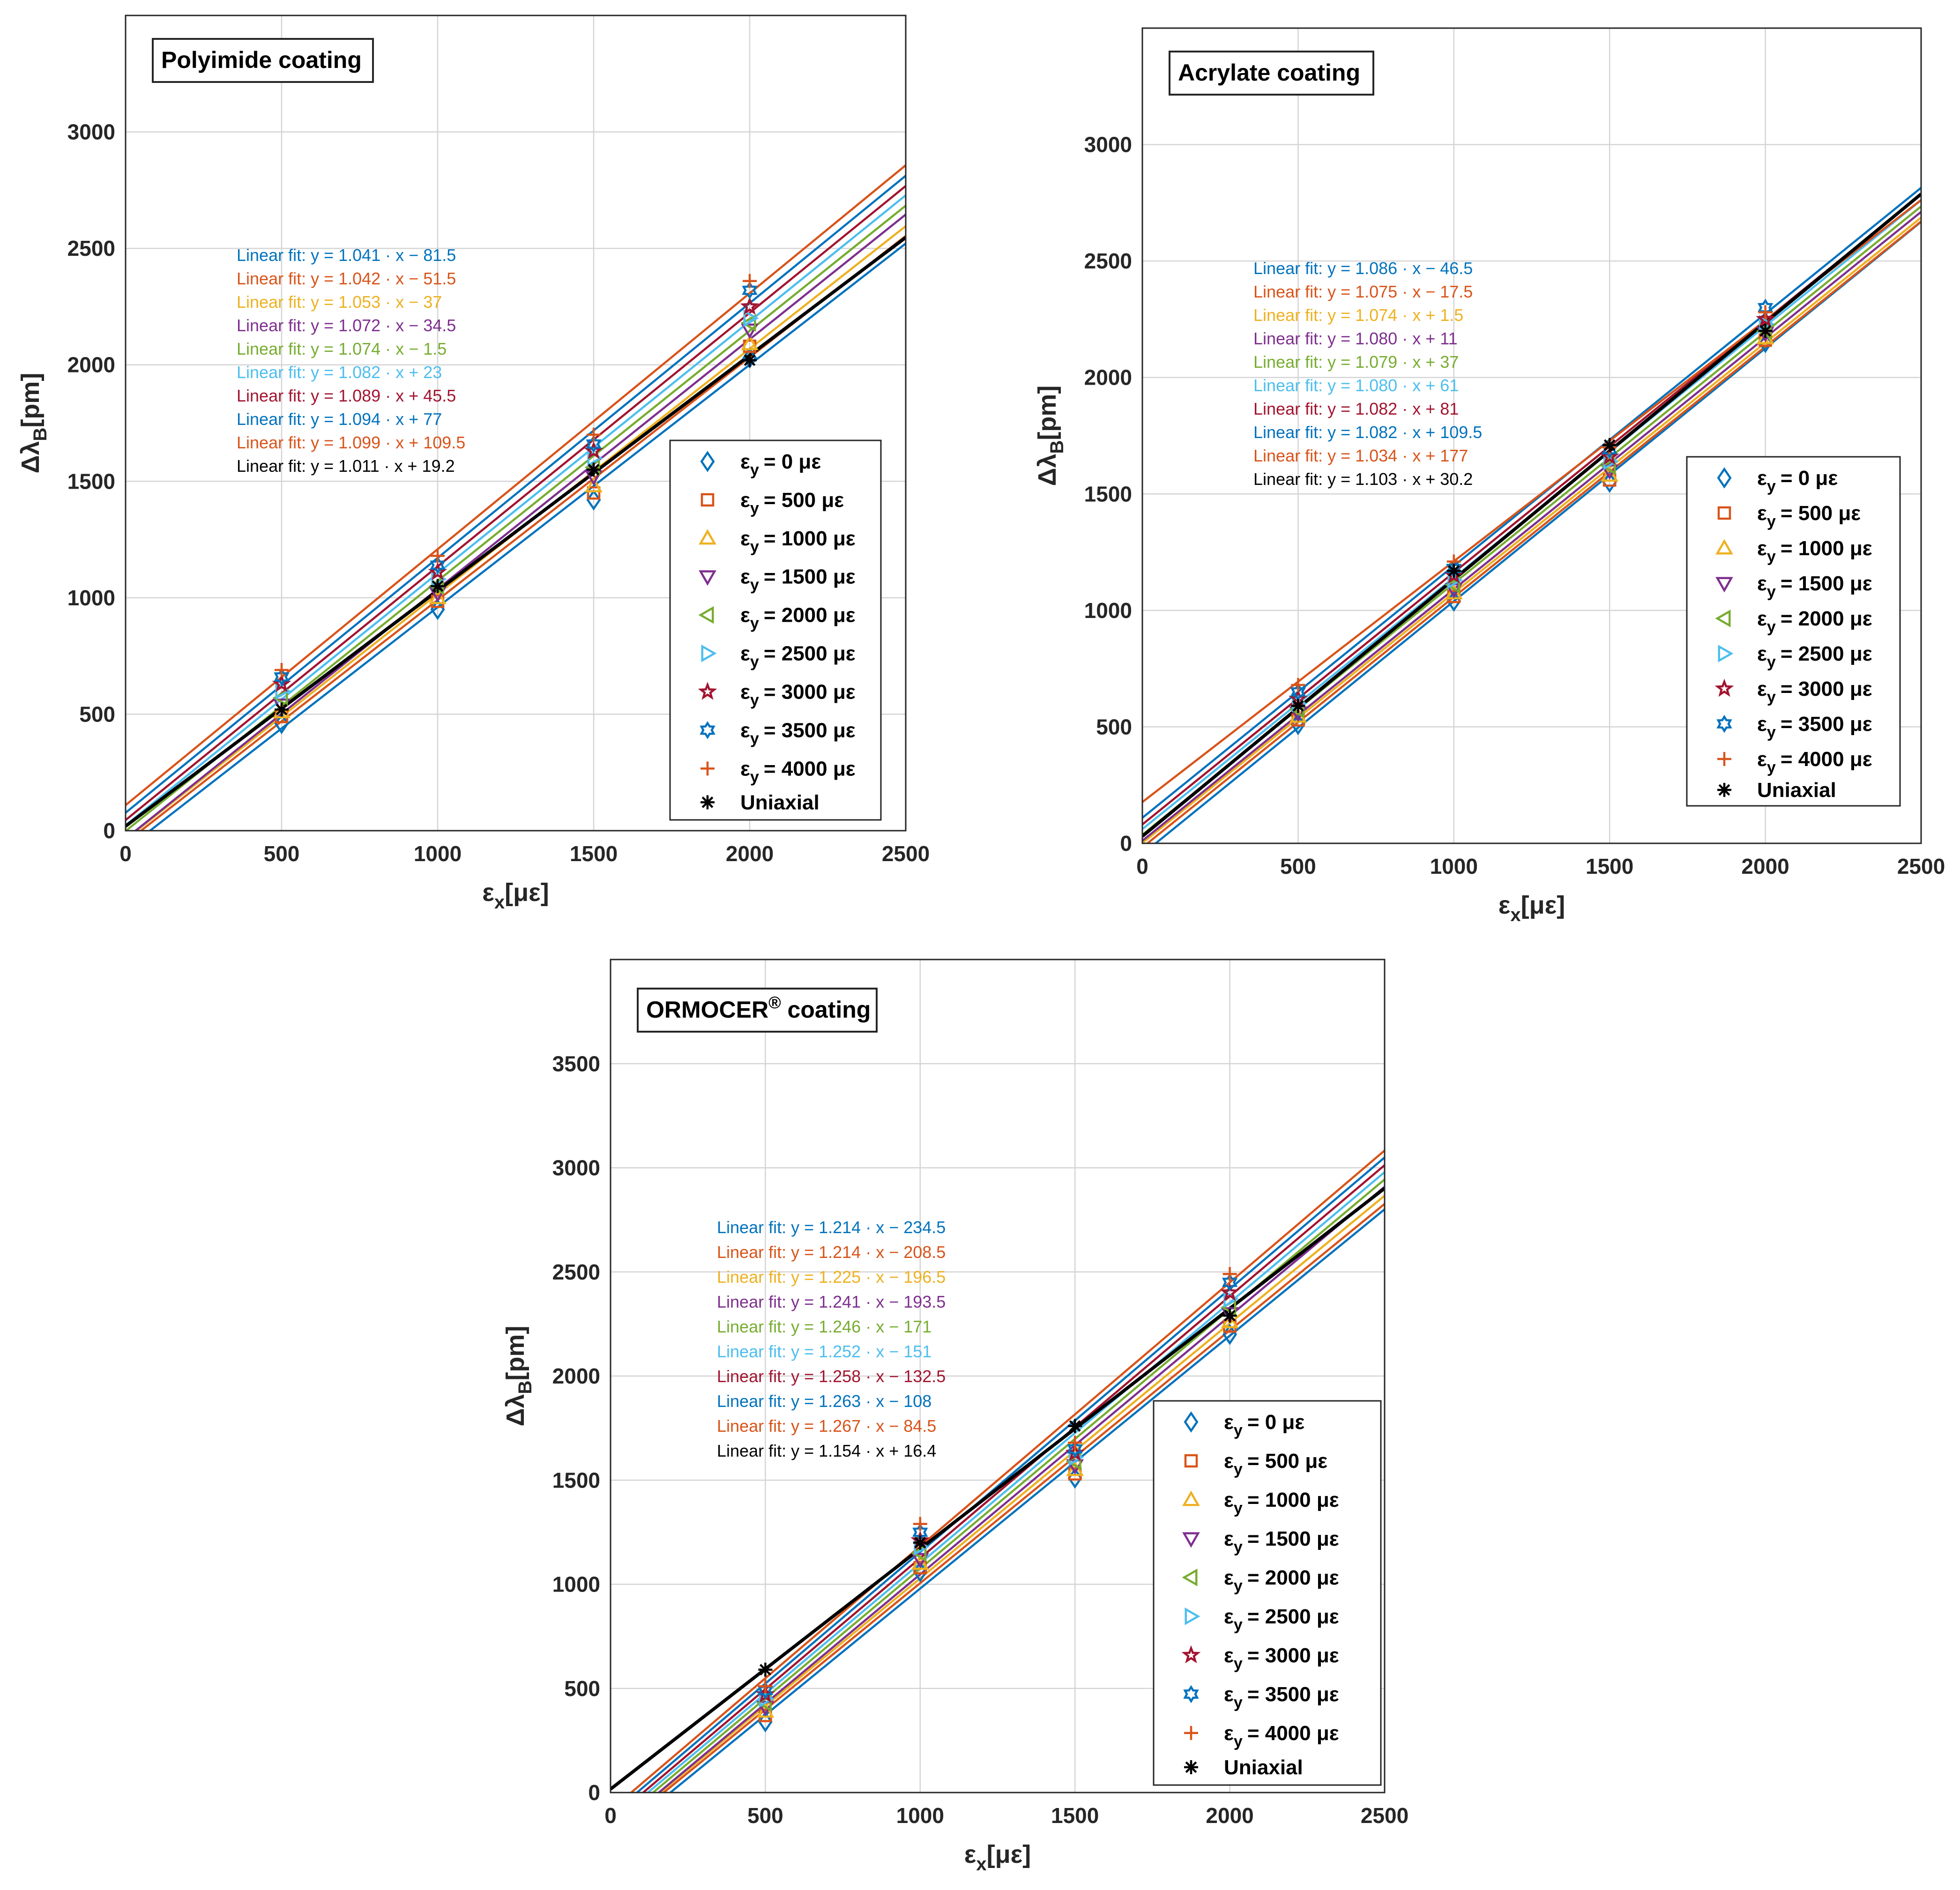 The height and width of the screenshot is (1890, 1960). Describe the element at coordinates (97, 714) in the screenshot. I see `y-tick-label: 500` at that location.